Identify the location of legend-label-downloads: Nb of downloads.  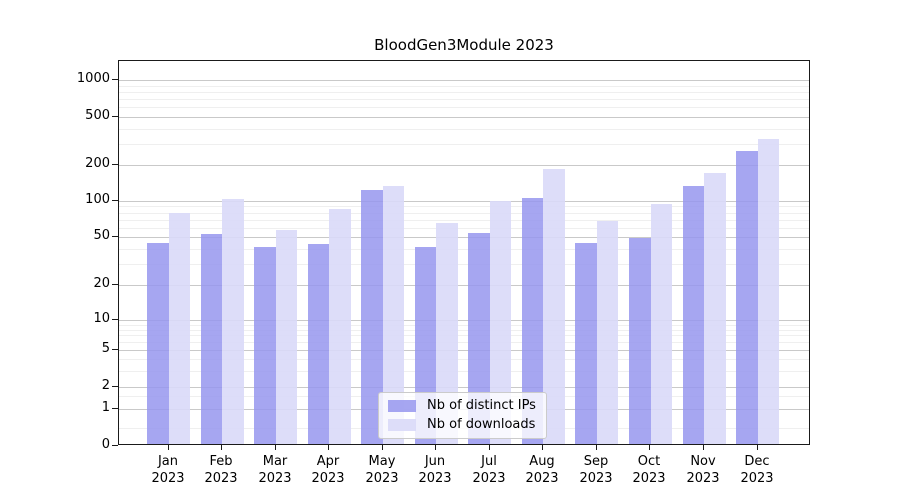
(481, 424).